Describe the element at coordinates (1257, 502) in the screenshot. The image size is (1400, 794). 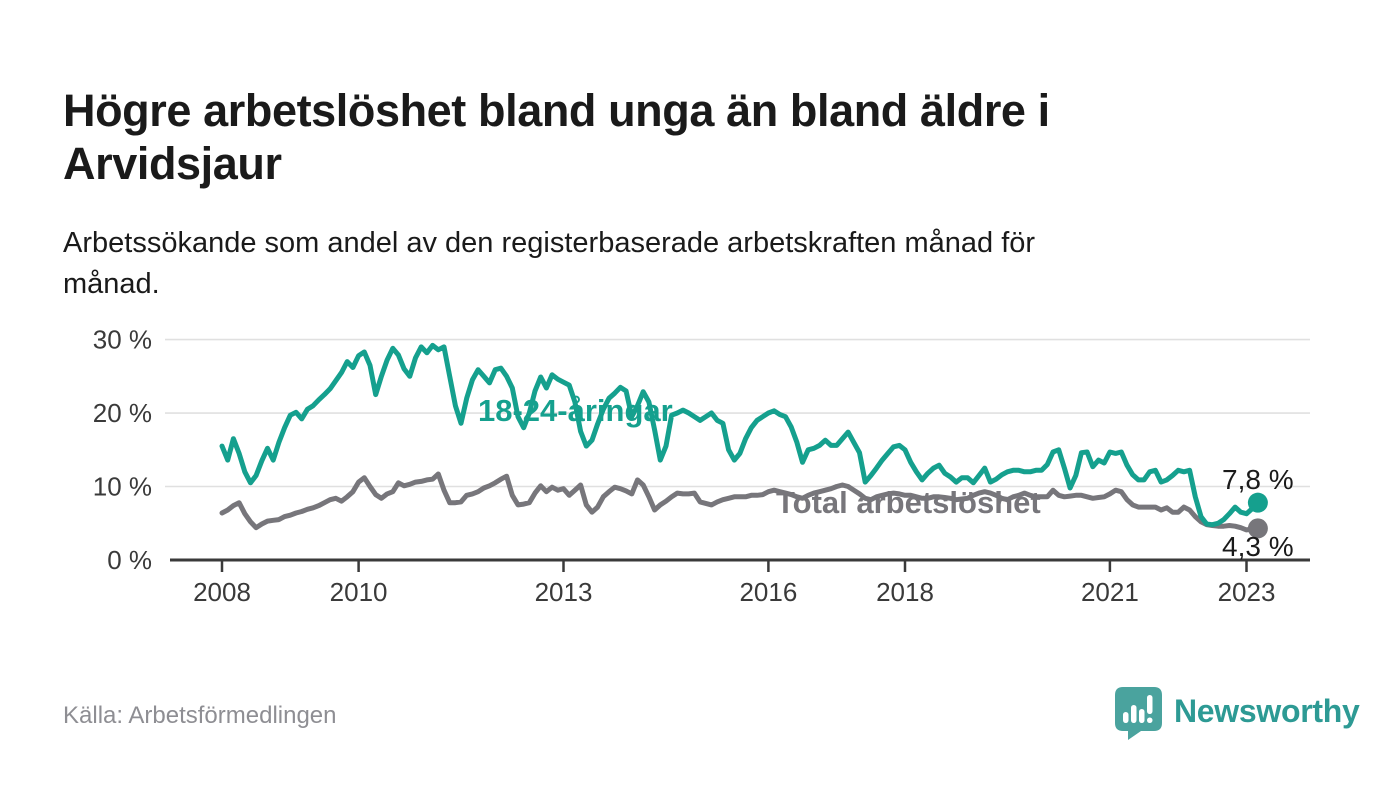
I see `end-dot-youth` at that location.